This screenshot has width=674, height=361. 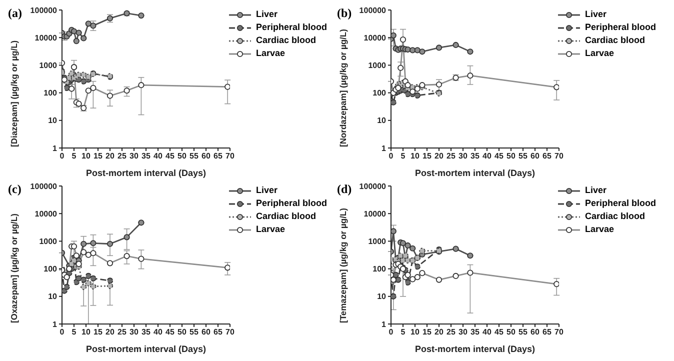 I want to click on chart-title: (b), so click(x=344, y=13).